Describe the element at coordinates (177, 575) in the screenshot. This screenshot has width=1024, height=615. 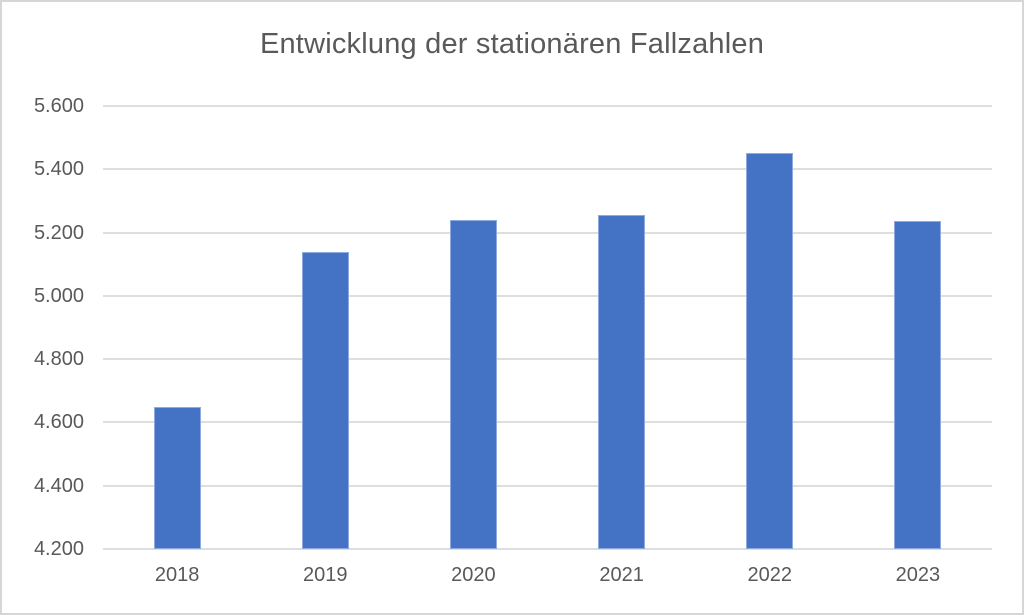
I see `x-axis-tick-label: 2018` at that location.